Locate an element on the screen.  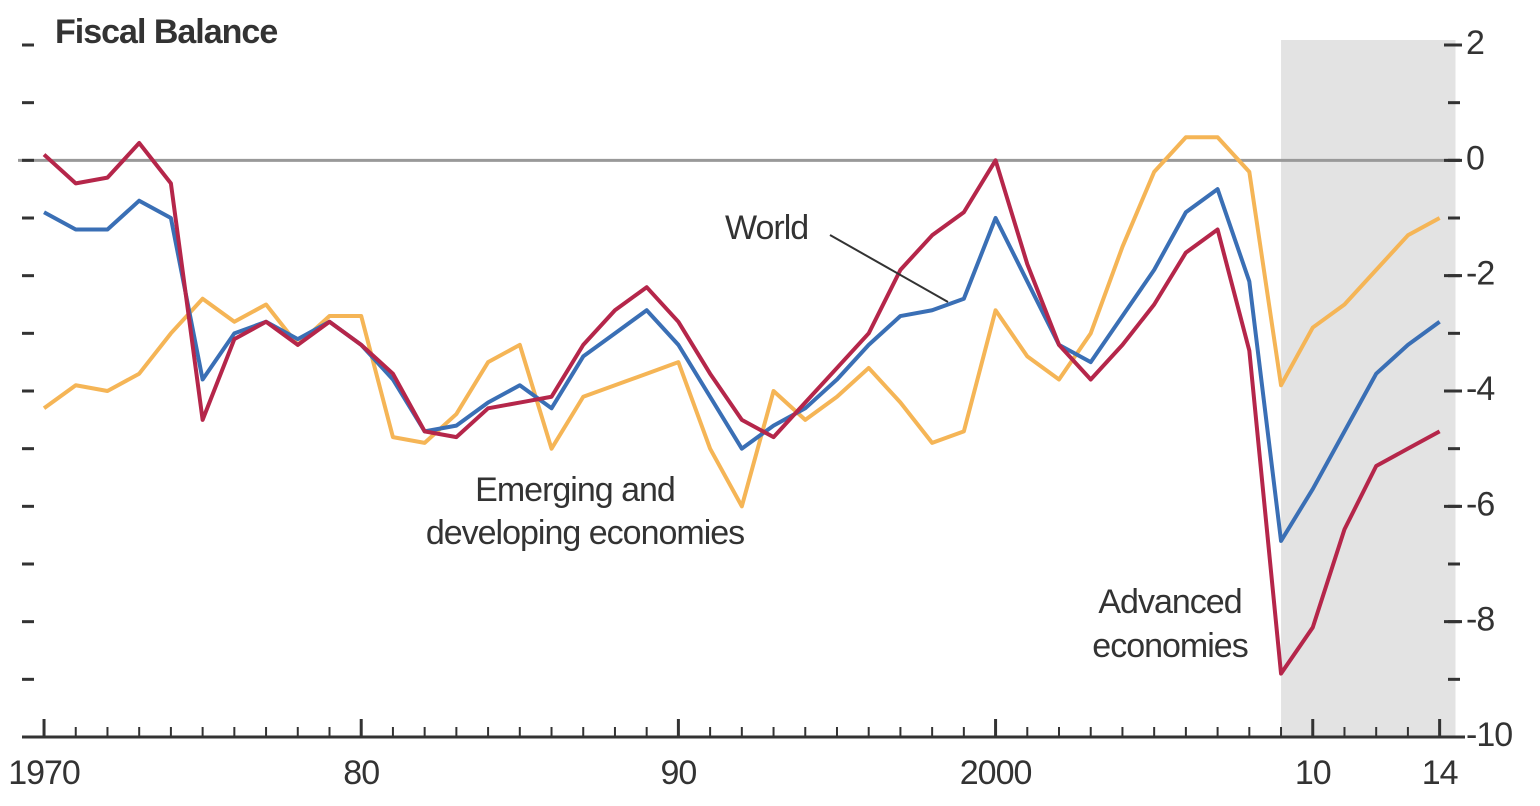
y-tick-label: -4 is located at coordinates (1480, 389).